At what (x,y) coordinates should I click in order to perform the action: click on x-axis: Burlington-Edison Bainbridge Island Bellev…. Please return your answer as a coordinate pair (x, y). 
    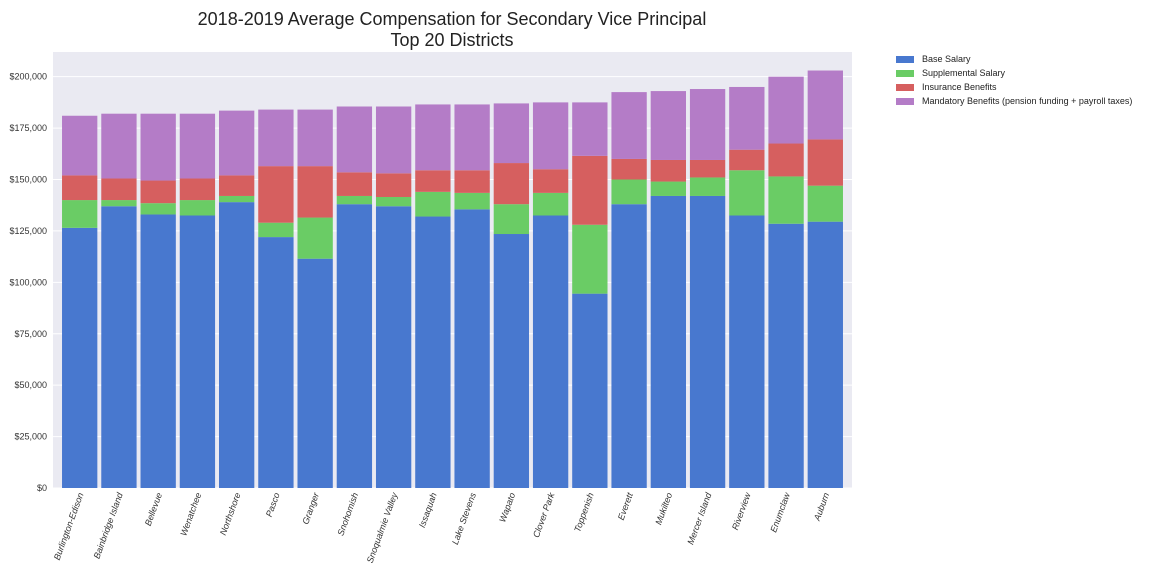
    Looking at the image, I should click on (441, 527).